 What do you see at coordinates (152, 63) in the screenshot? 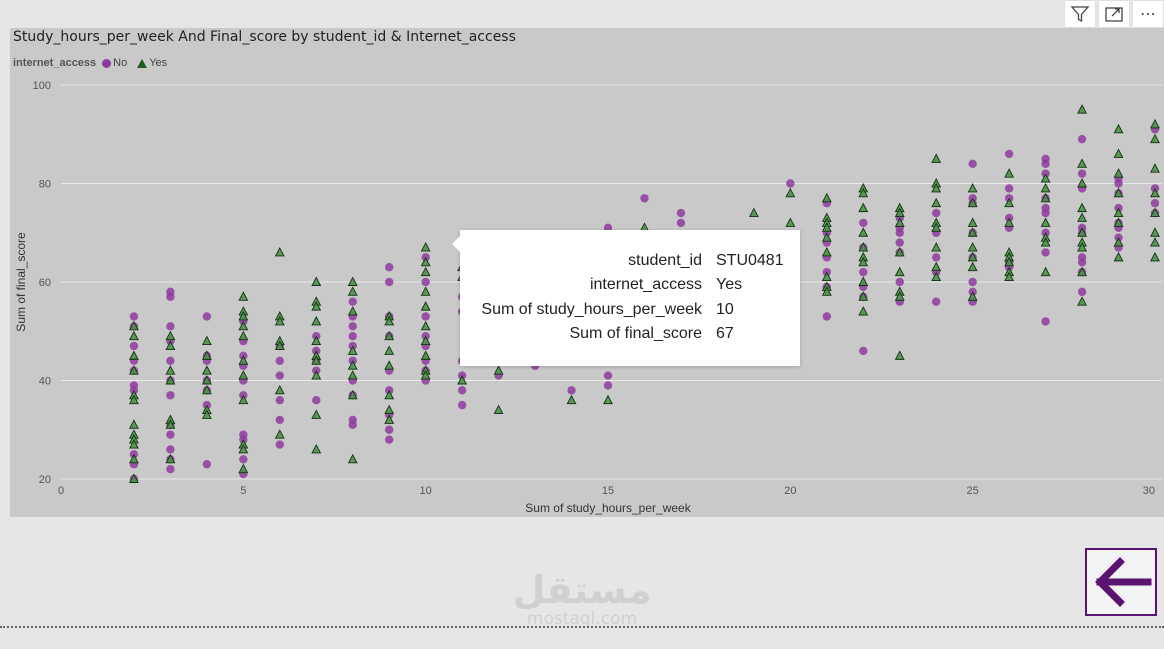
I see `legend-item-yes: Yes` at bounding box center [152, 63].